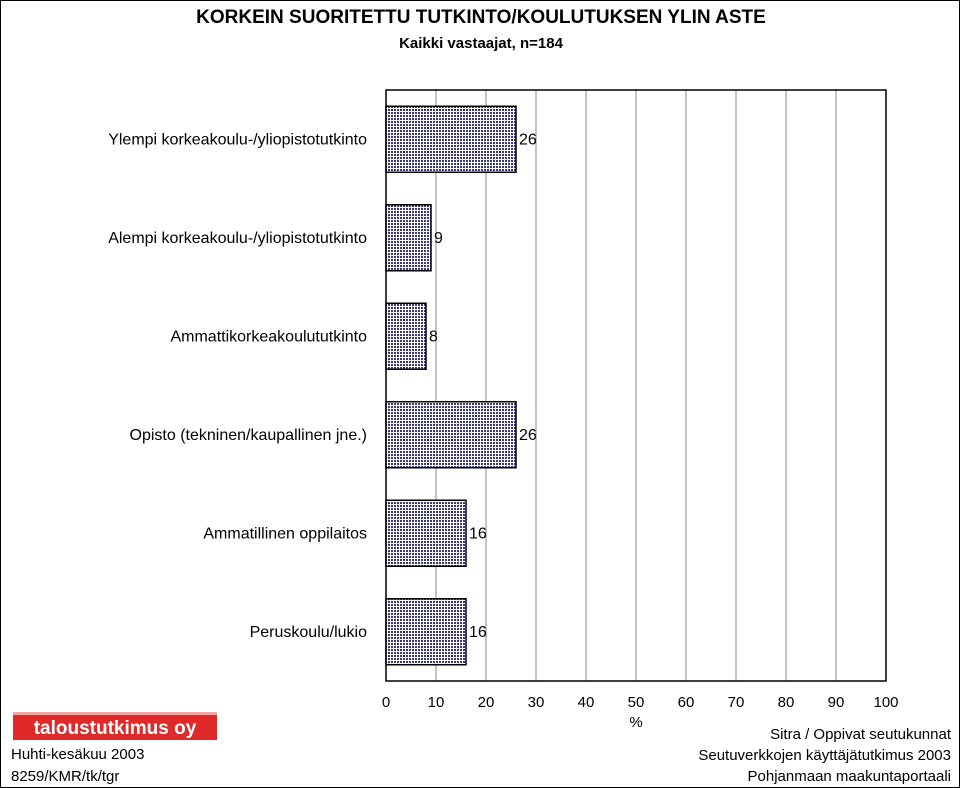 This screenshot has width=960, height=788. What do you see at coordinates (885, 702) in the screenshot?
I see `x-tick-label: 100` at bounding box center [885, 702].